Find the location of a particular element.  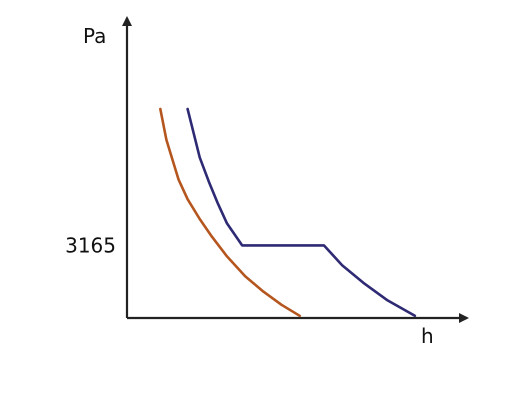

y-tick-label: 3165 is located at coordinates (90, 245).